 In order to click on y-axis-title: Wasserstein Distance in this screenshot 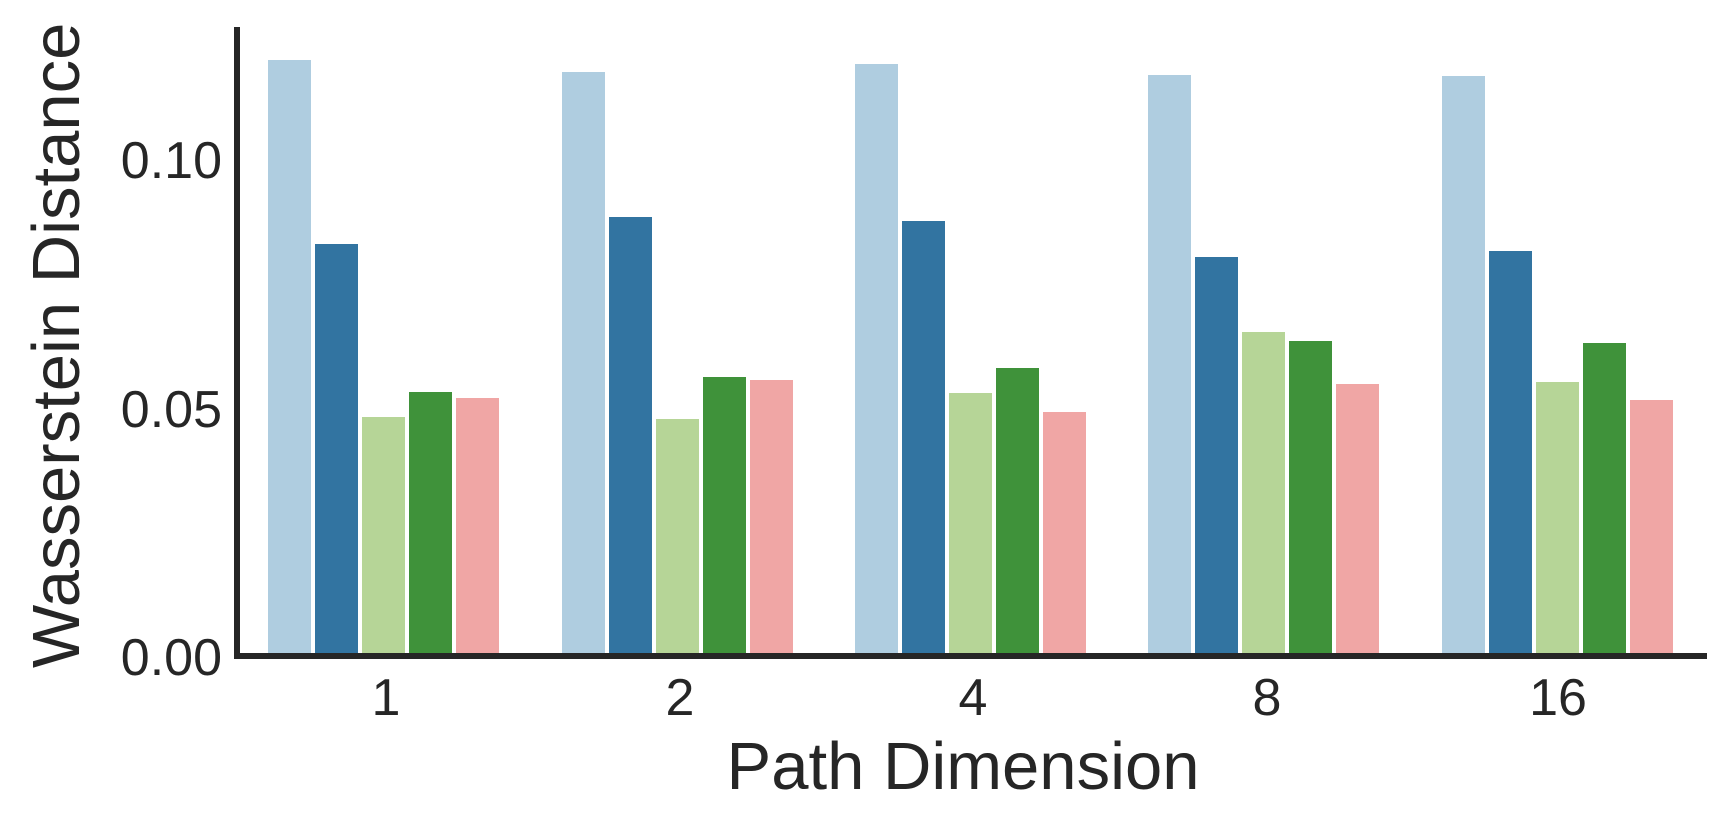, I will do `click(56, 345)`.